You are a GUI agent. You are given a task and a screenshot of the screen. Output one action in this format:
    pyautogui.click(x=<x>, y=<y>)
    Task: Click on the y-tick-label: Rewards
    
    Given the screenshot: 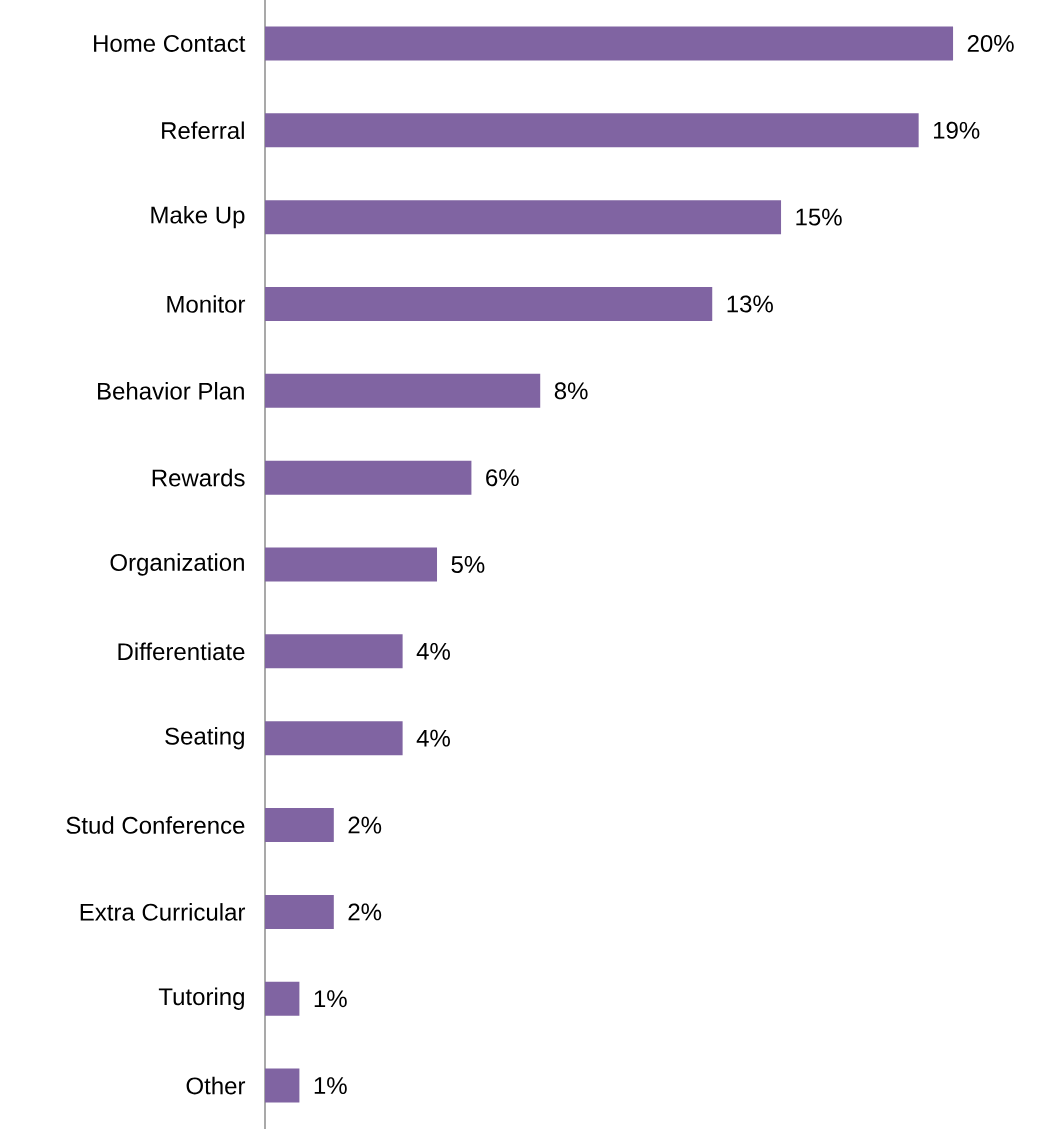 What is the action you would take?
    pyautogui.click(x=198, y=477)
    